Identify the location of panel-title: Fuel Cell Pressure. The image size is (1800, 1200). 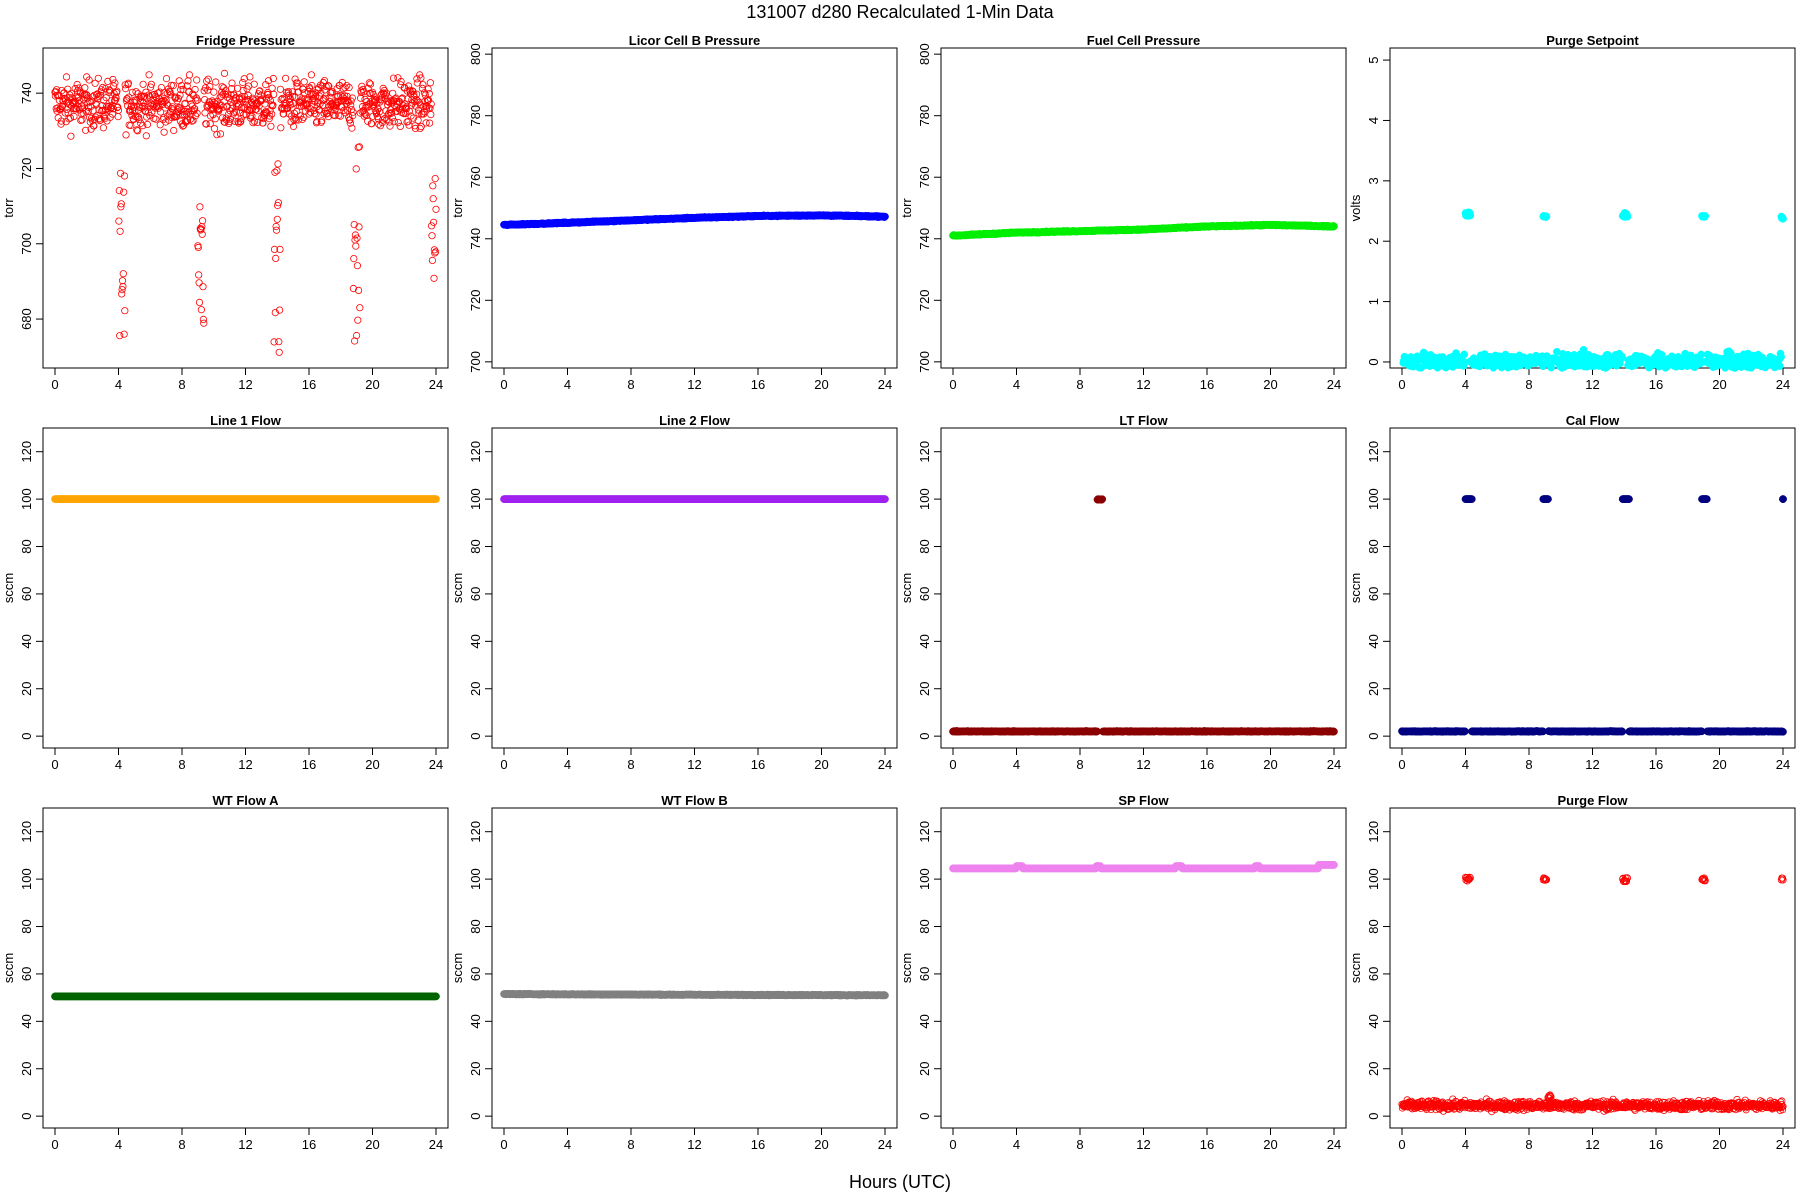
(1143, 40).